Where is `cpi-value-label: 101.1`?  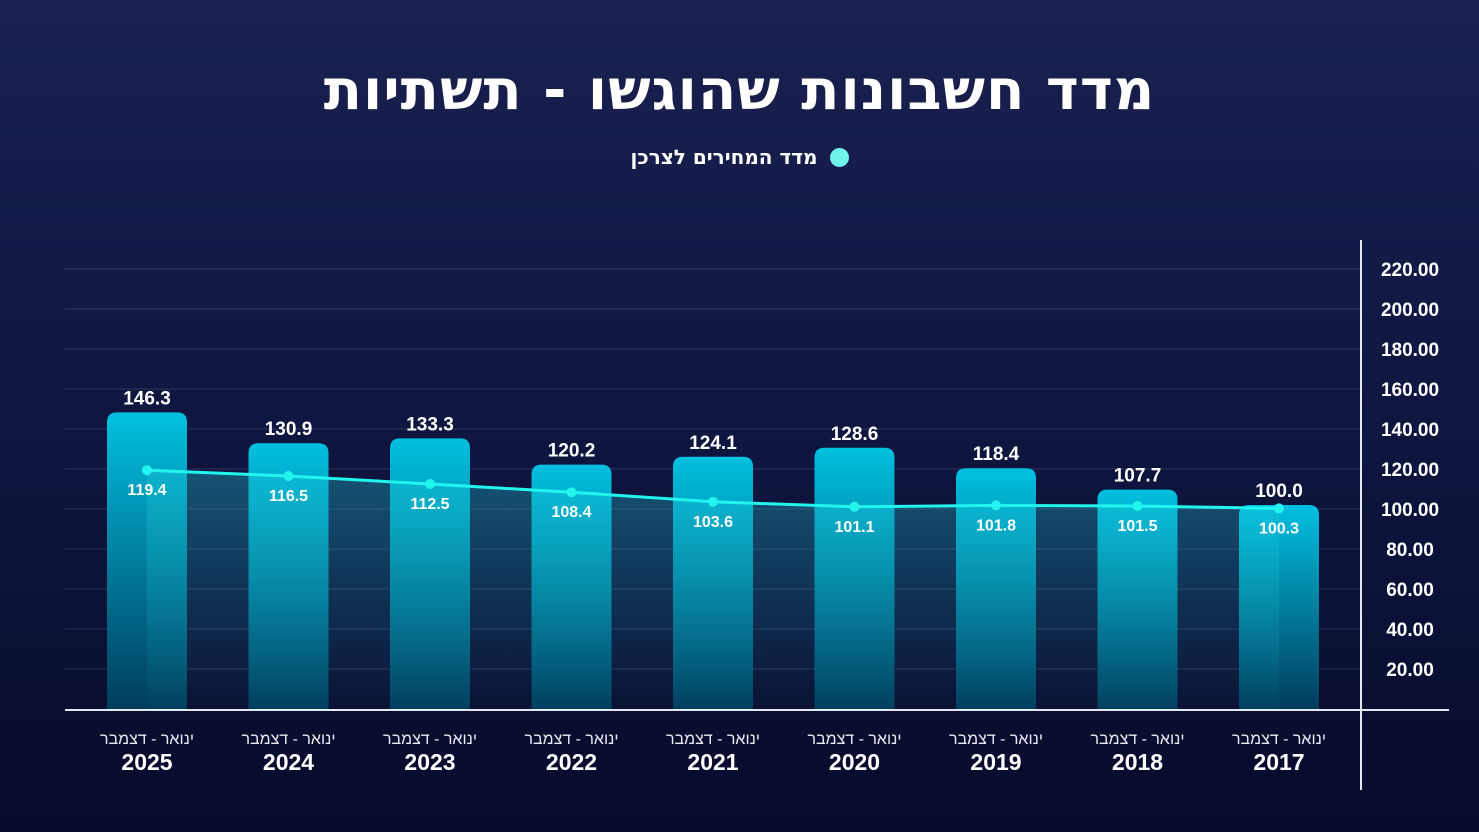 cpi-value-label: 101.1 is located at coordinates (854, 527).